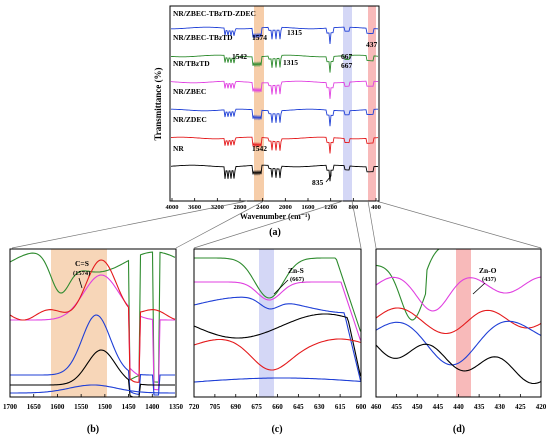  I want to click on annotation-1542-upper: 1542, so click(239, 56).